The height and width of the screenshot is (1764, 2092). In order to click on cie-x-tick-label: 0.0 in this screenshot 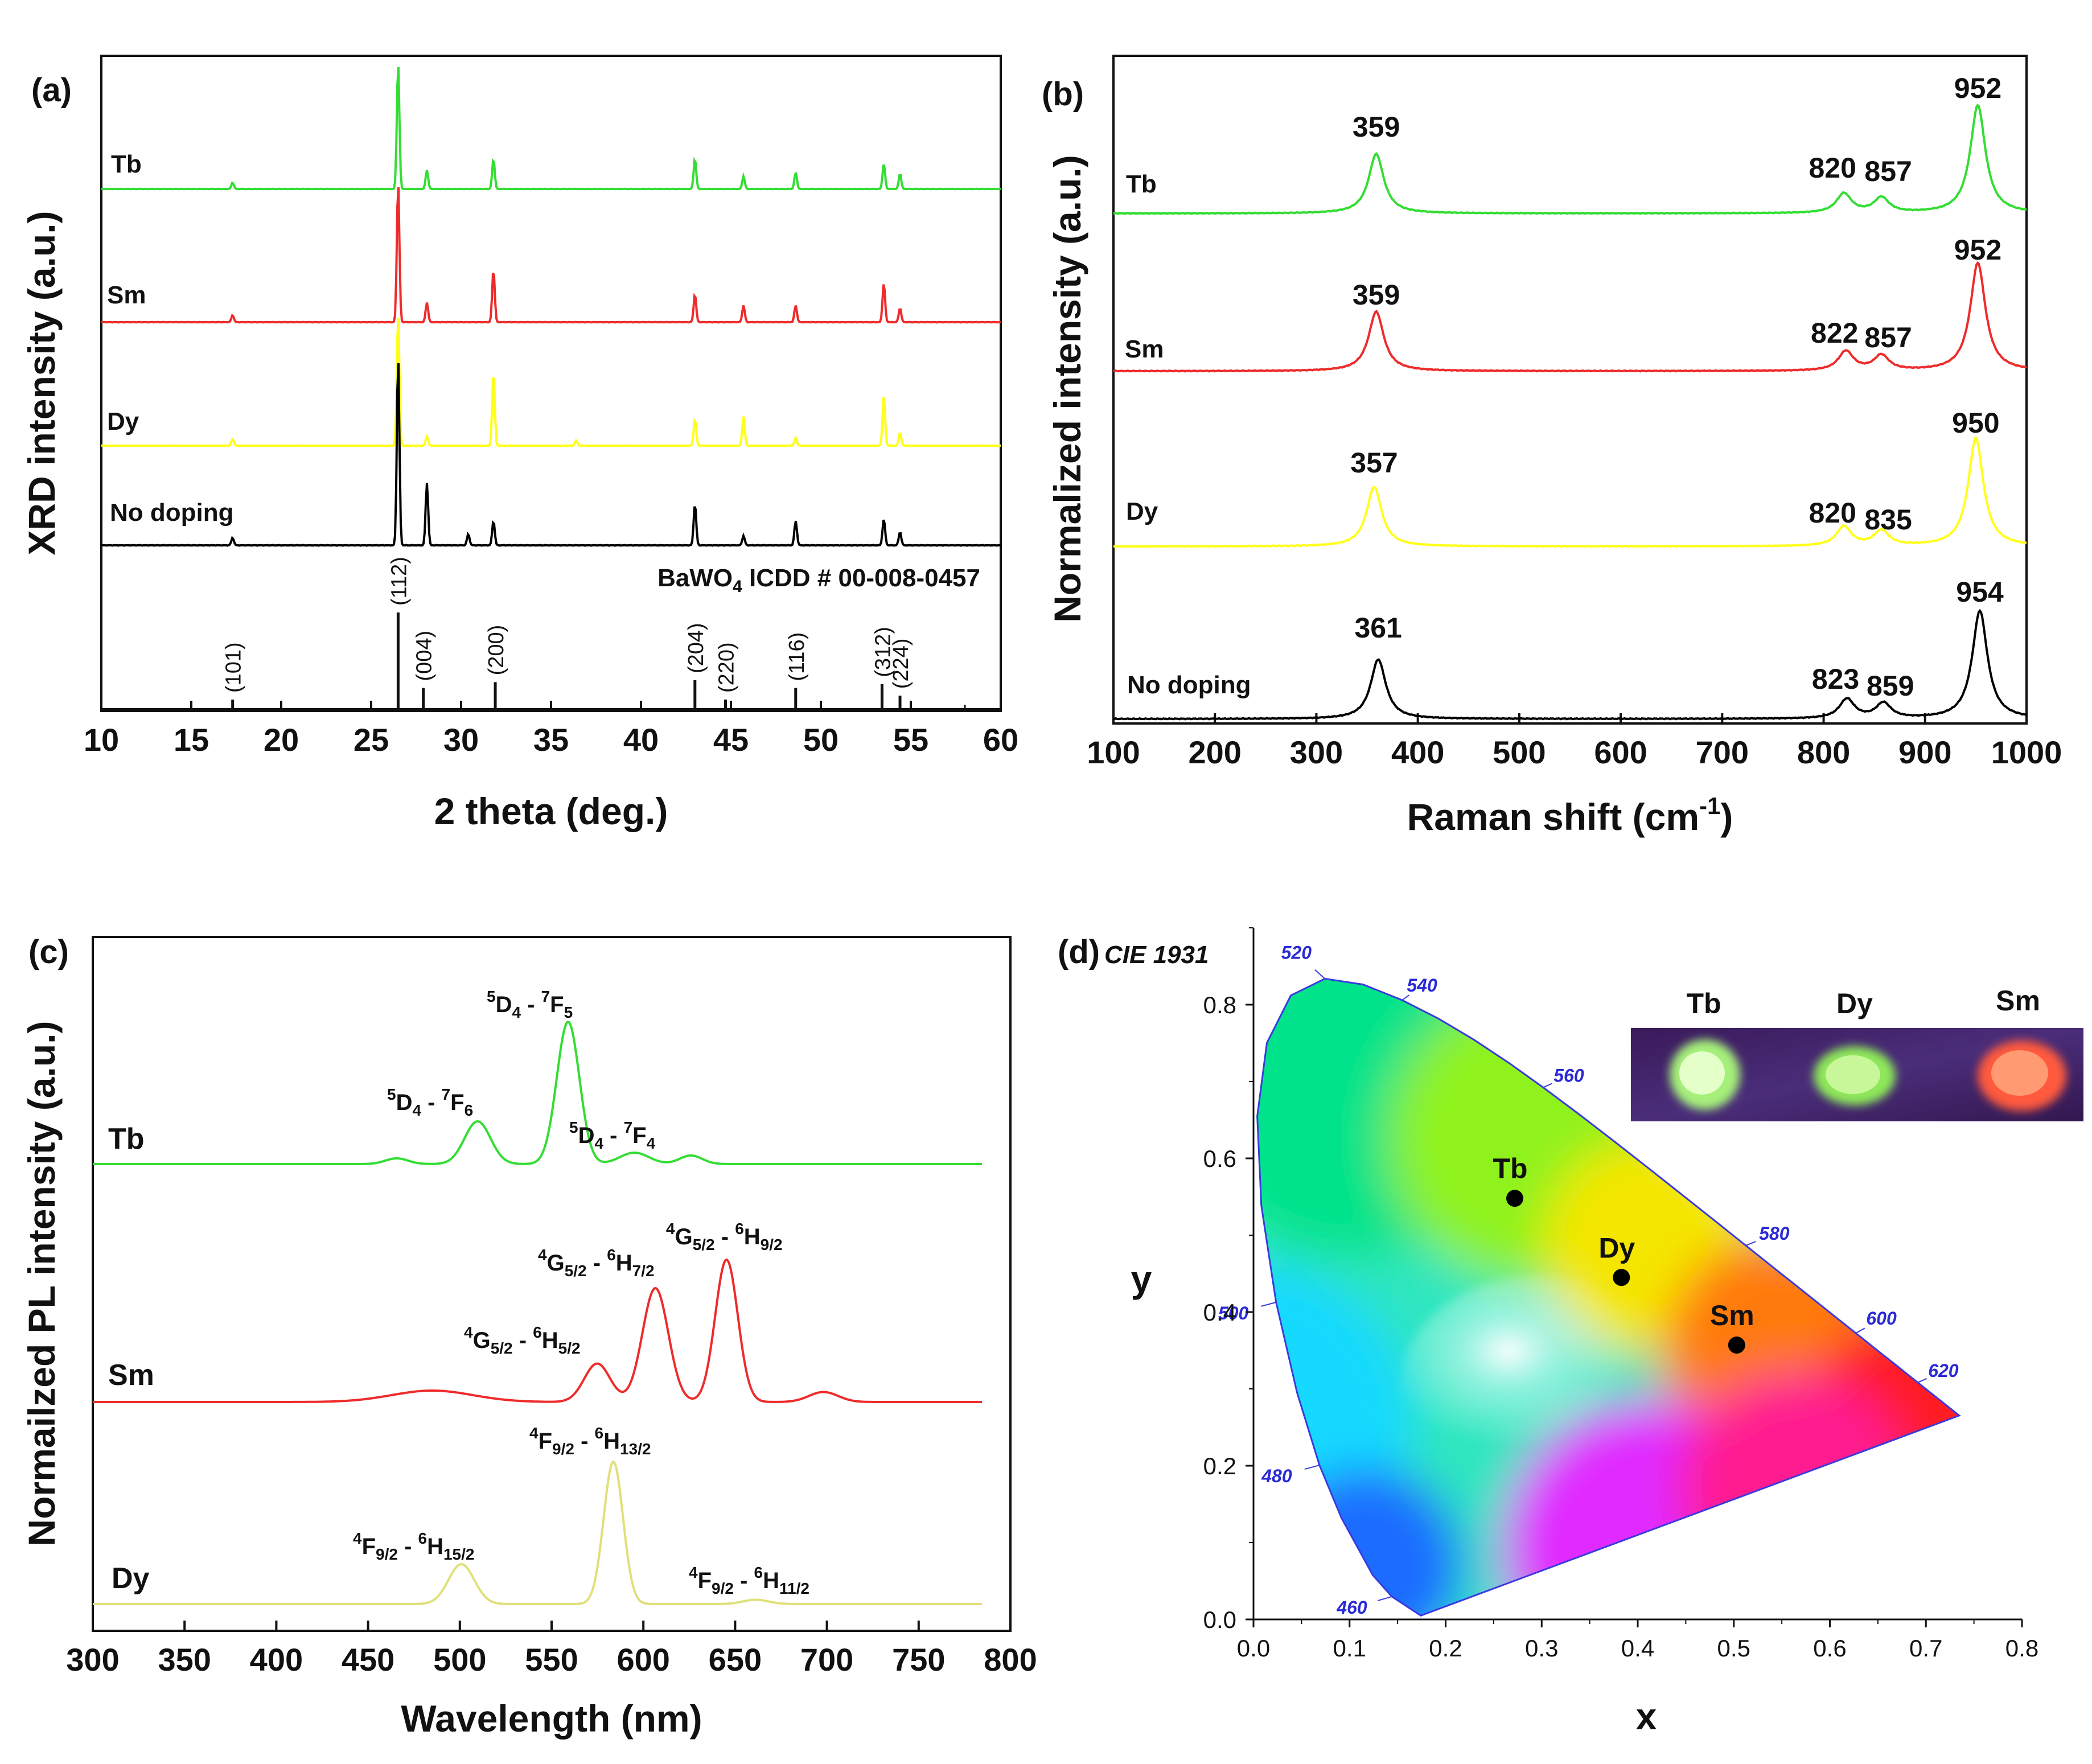, I will do `click(1253, 1648)`.